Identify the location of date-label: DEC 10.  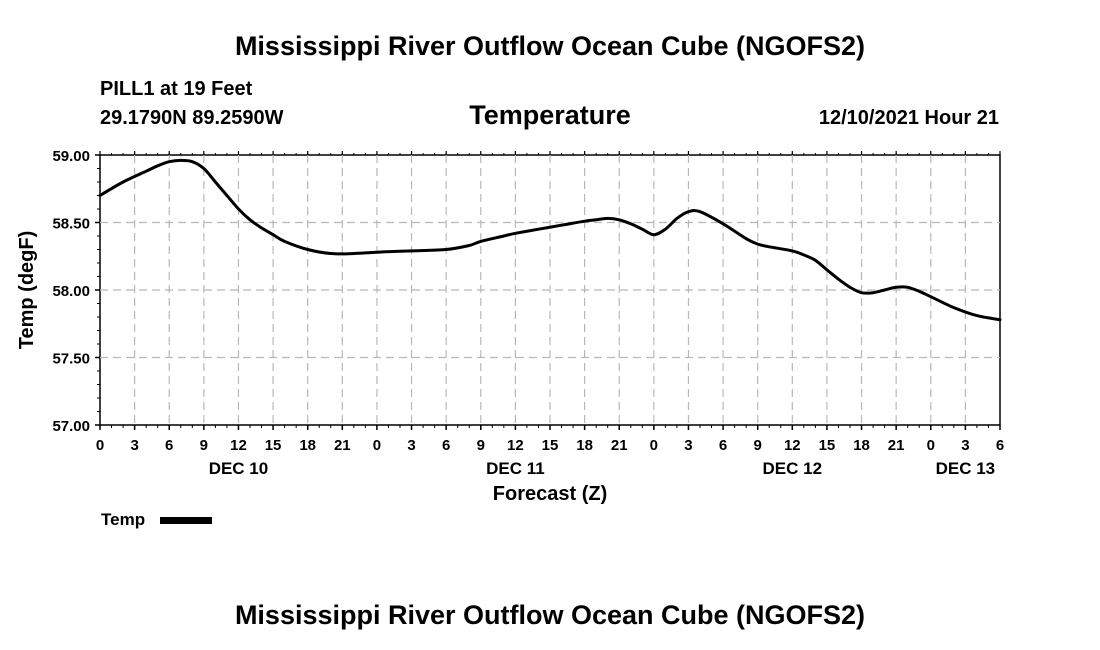
(239, 468).